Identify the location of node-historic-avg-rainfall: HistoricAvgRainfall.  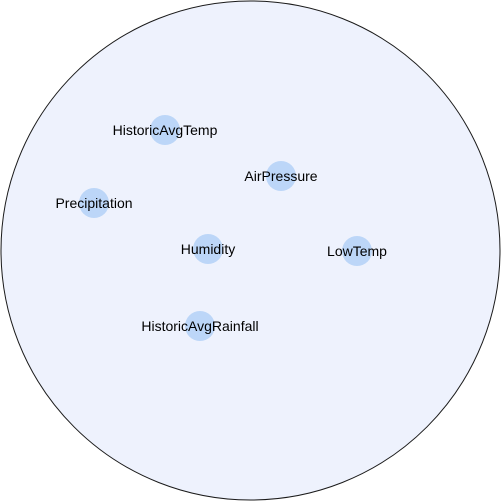
(200, 326).